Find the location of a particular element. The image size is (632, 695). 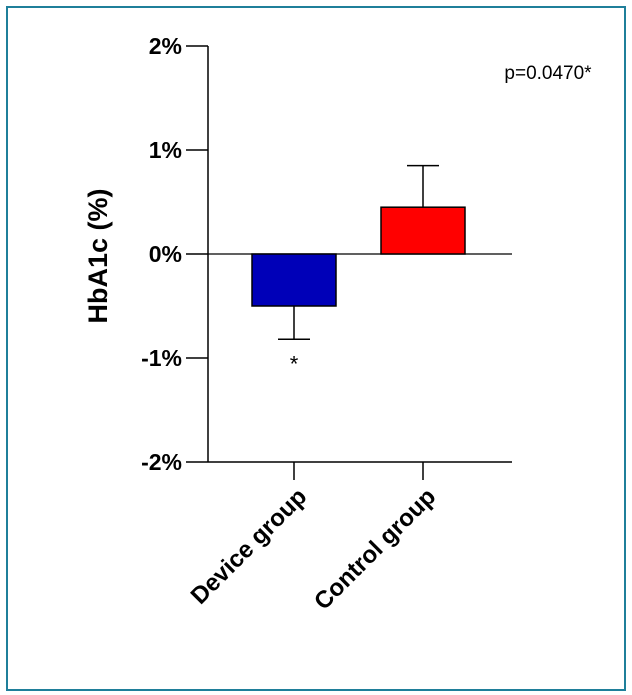

y-tick-label: 0% is located at coordinates (165, 254).